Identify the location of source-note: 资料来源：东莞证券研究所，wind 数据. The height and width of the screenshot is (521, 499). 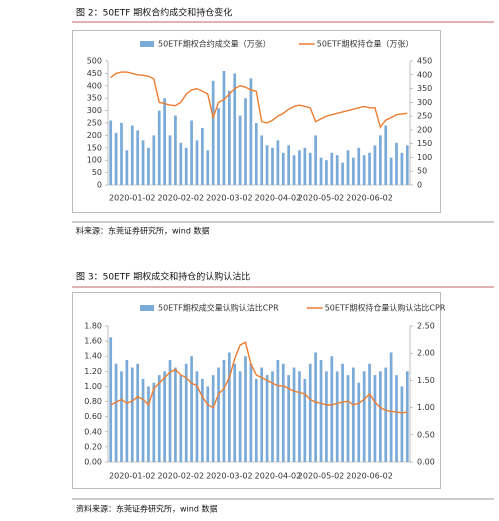
(146, 509).